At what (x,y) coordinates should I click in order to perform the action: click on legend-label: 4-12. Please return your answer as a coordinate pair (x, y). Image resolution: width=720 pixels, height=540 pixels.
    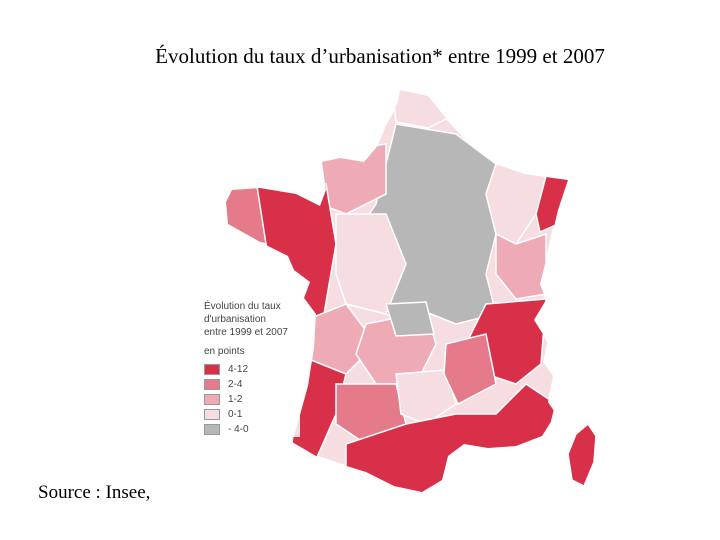
    Looking at the image, I should click on (238, 369).